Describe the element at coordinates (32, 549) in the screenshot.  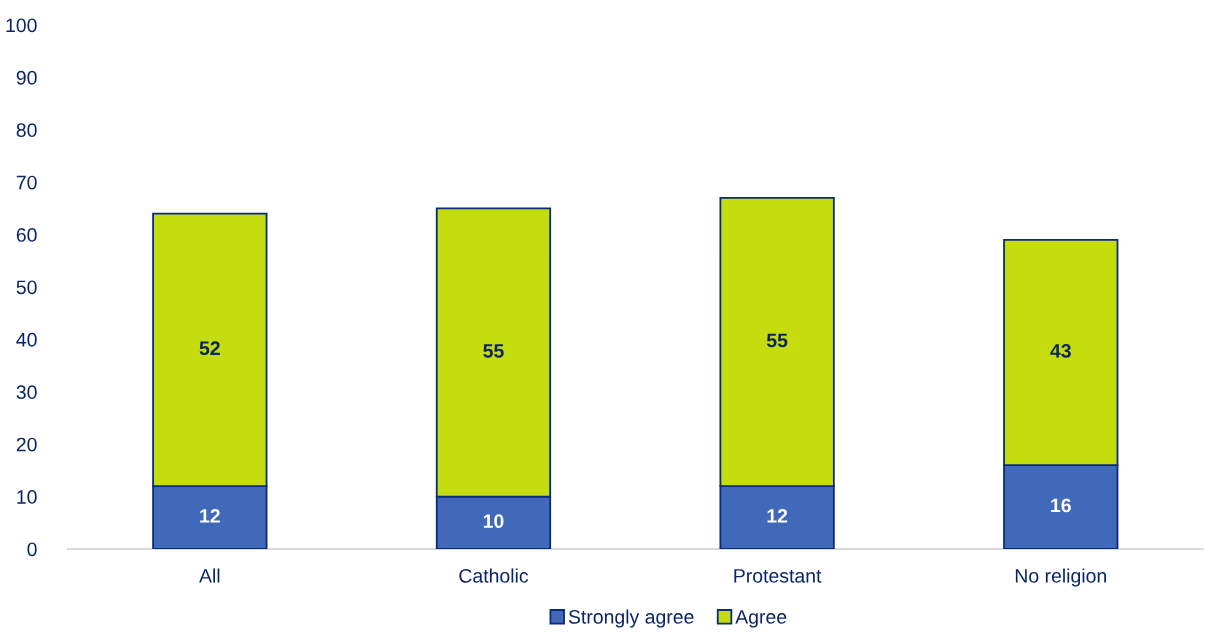
I see `y-tick-label: 0` at that location.